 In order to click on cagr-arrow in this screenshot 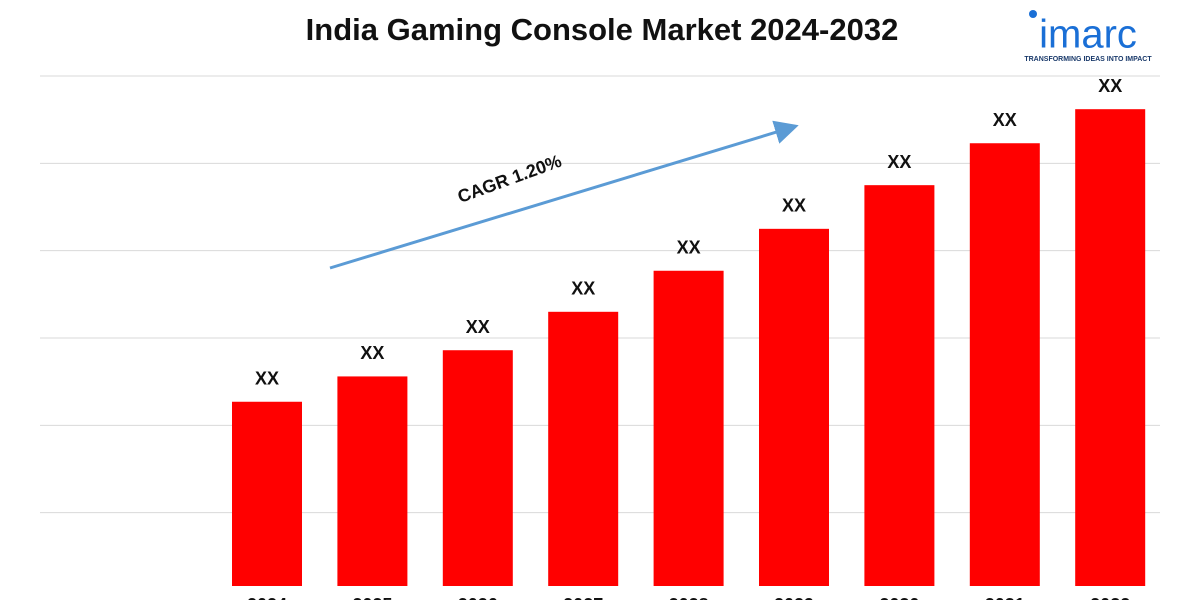, I will do `click(564, 195)`.